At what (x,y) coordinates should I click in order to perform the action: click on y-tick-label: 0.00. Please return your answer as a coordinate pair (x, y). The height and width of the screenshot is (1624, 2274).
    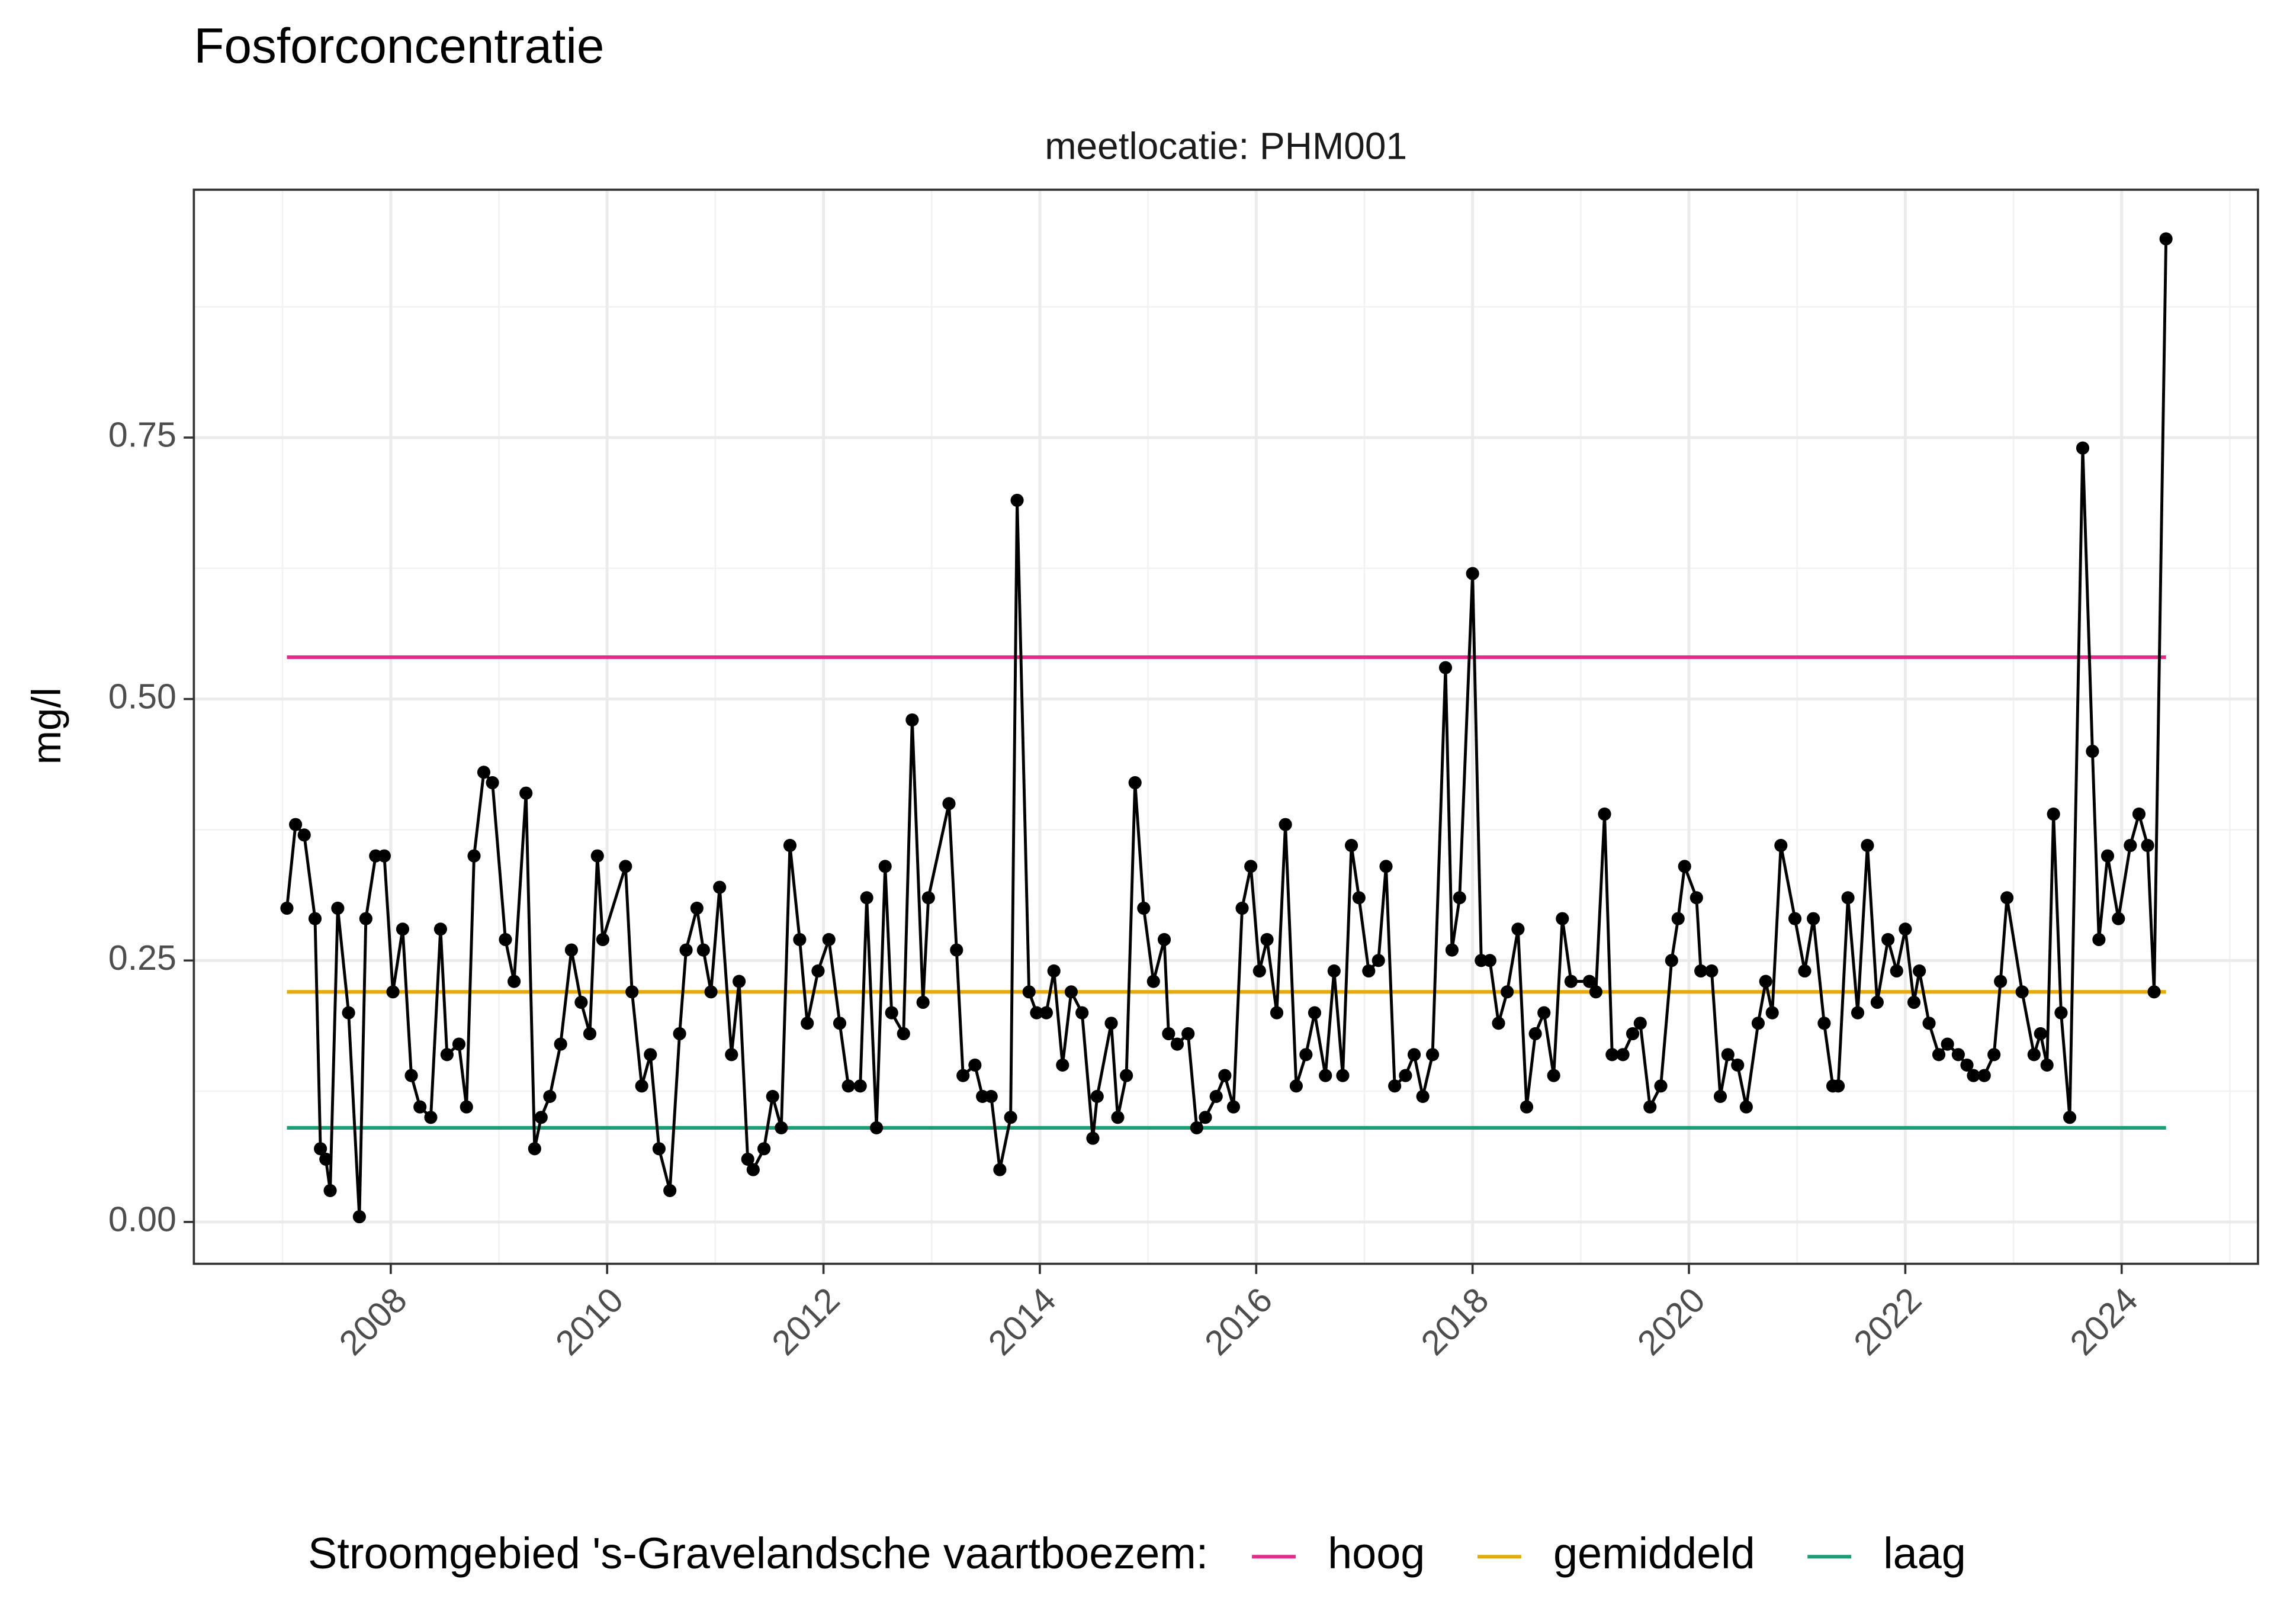
    Looking at the image, I should click on (142, 1219).